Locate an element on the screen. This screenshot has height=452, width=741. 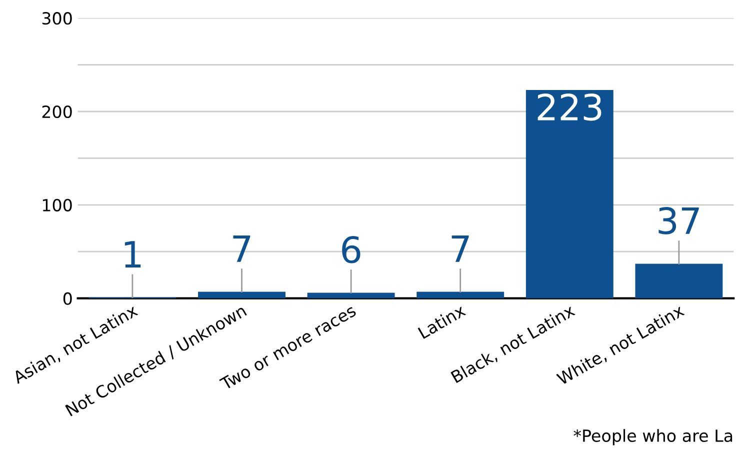
y-tick-label: 100 is located at coordinates (57, 205).